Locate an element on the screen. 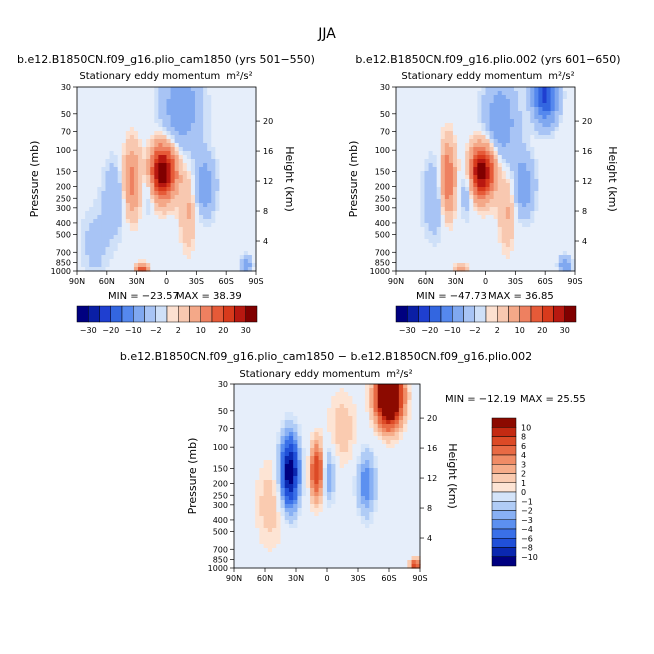 This screenshot has height=654, width=654. right-colorbar-label: 20 is located at coordinates (542, 330).